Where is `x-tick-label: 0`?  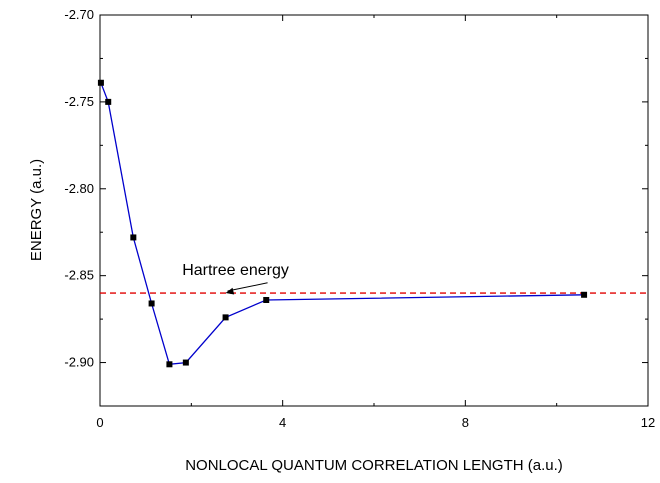
x-tick-label: 0 is located at coordinates (99, 422).